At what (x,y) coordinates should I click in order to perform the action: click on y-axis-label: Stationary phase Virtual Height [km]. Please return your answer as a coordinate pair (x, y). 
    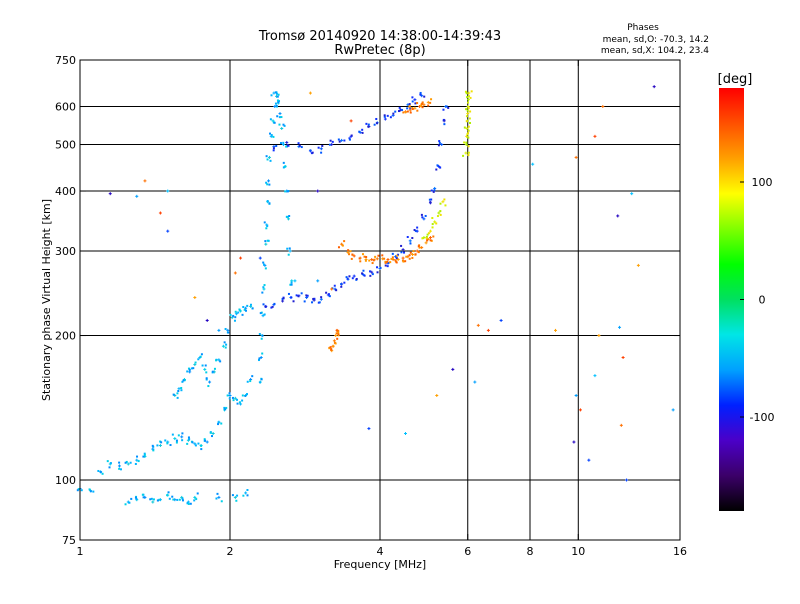
    Looking at the image, I should click on (46, 300).